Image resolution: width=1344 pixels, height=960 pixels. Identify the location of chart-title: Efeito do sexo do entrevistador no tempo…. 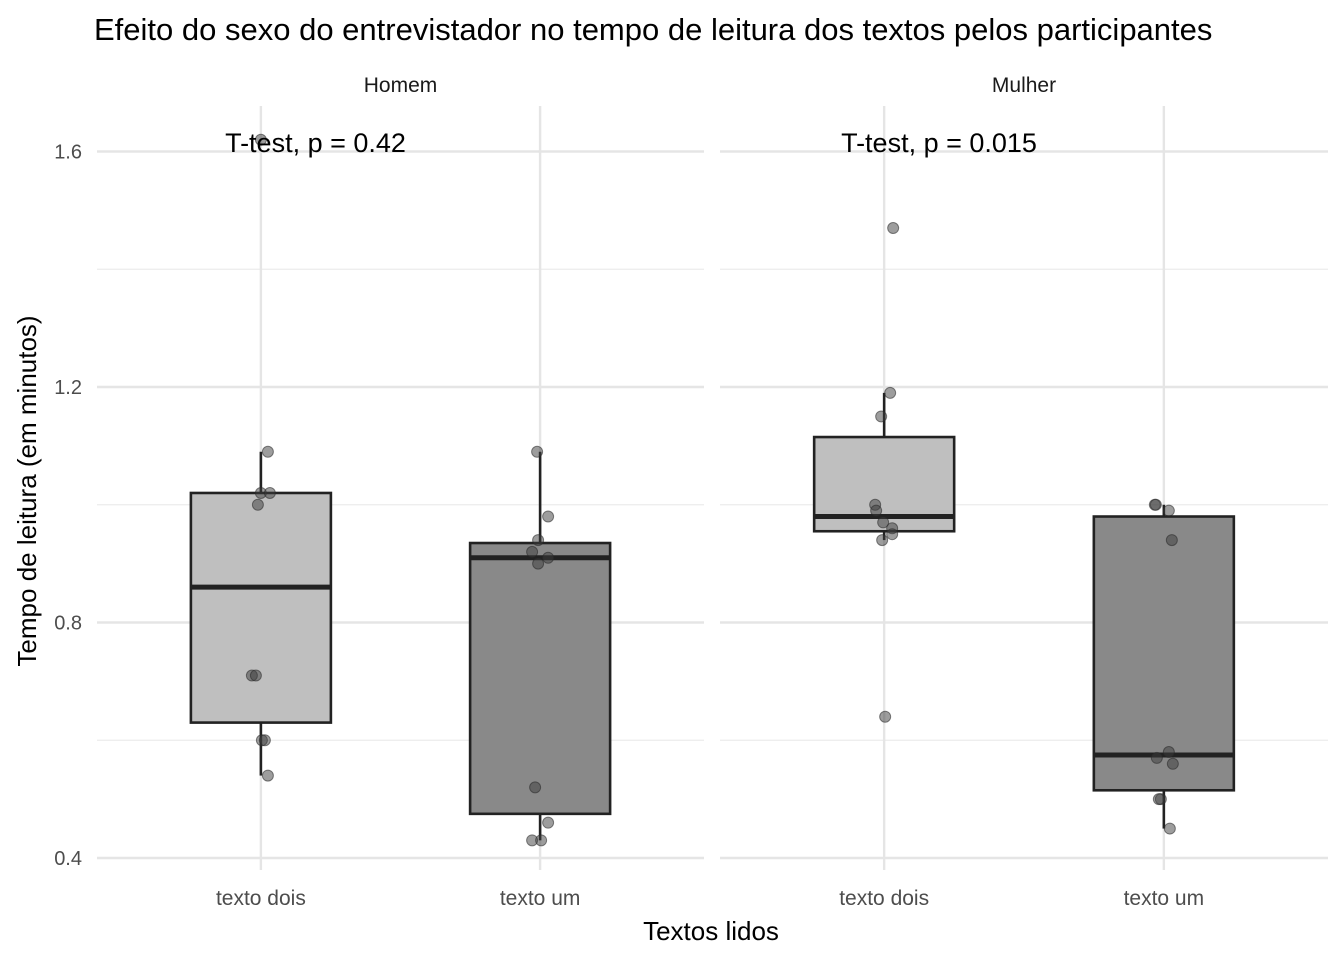
(653, 29).